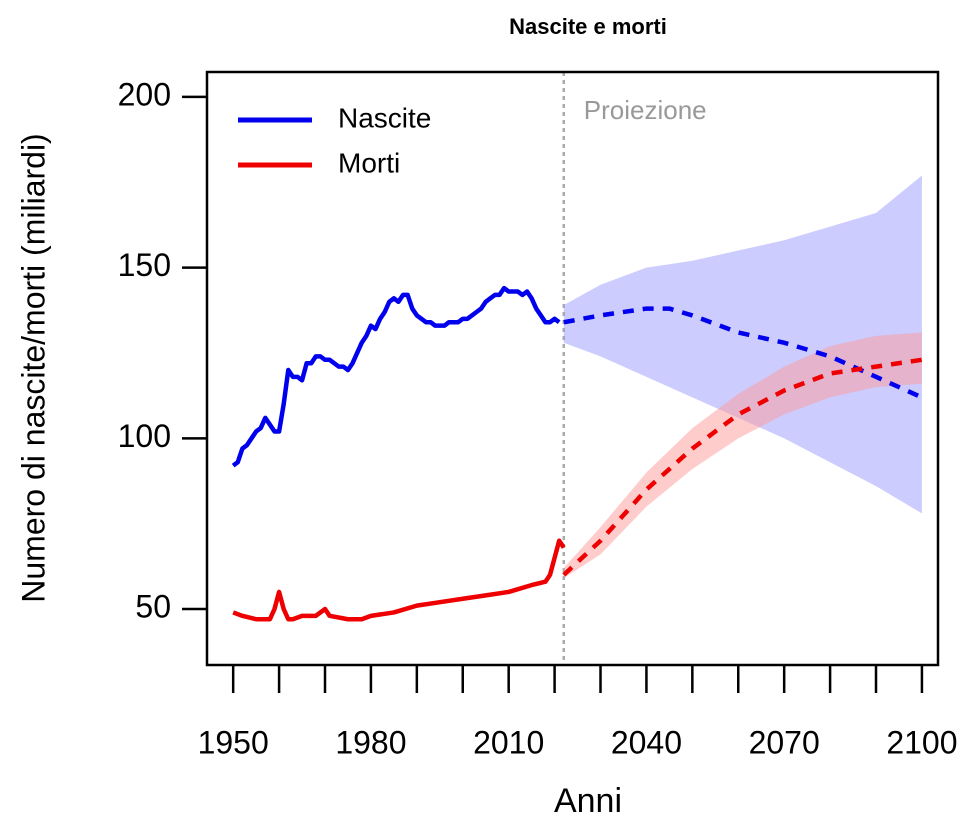 The height and width of the screenshot is (823, 979). I want to click on x-tick-label: 2100, so click(921, 742).